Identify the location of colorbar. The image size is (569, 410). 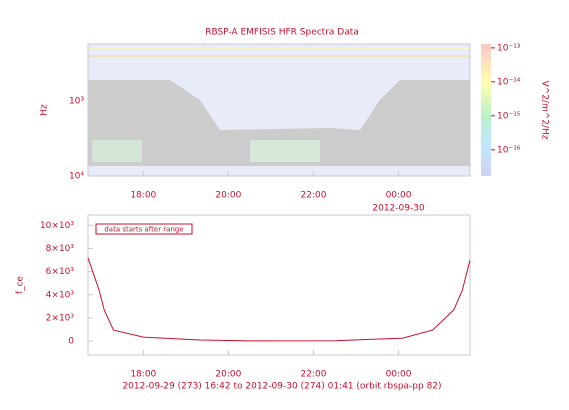
(486, 110).